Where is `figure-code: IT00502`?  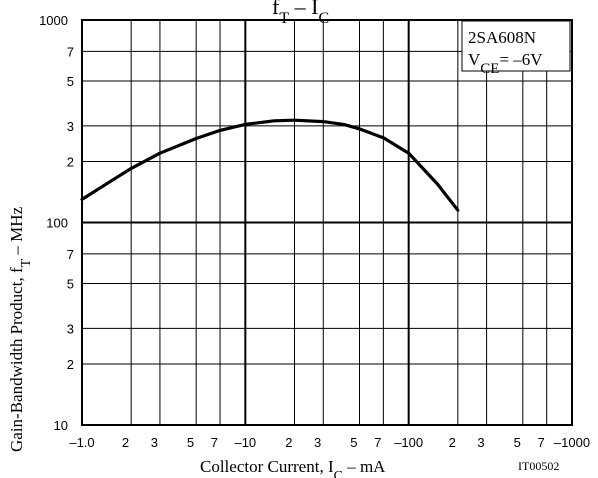
figure-code: IT00502 is located at coordinates (538, 466).